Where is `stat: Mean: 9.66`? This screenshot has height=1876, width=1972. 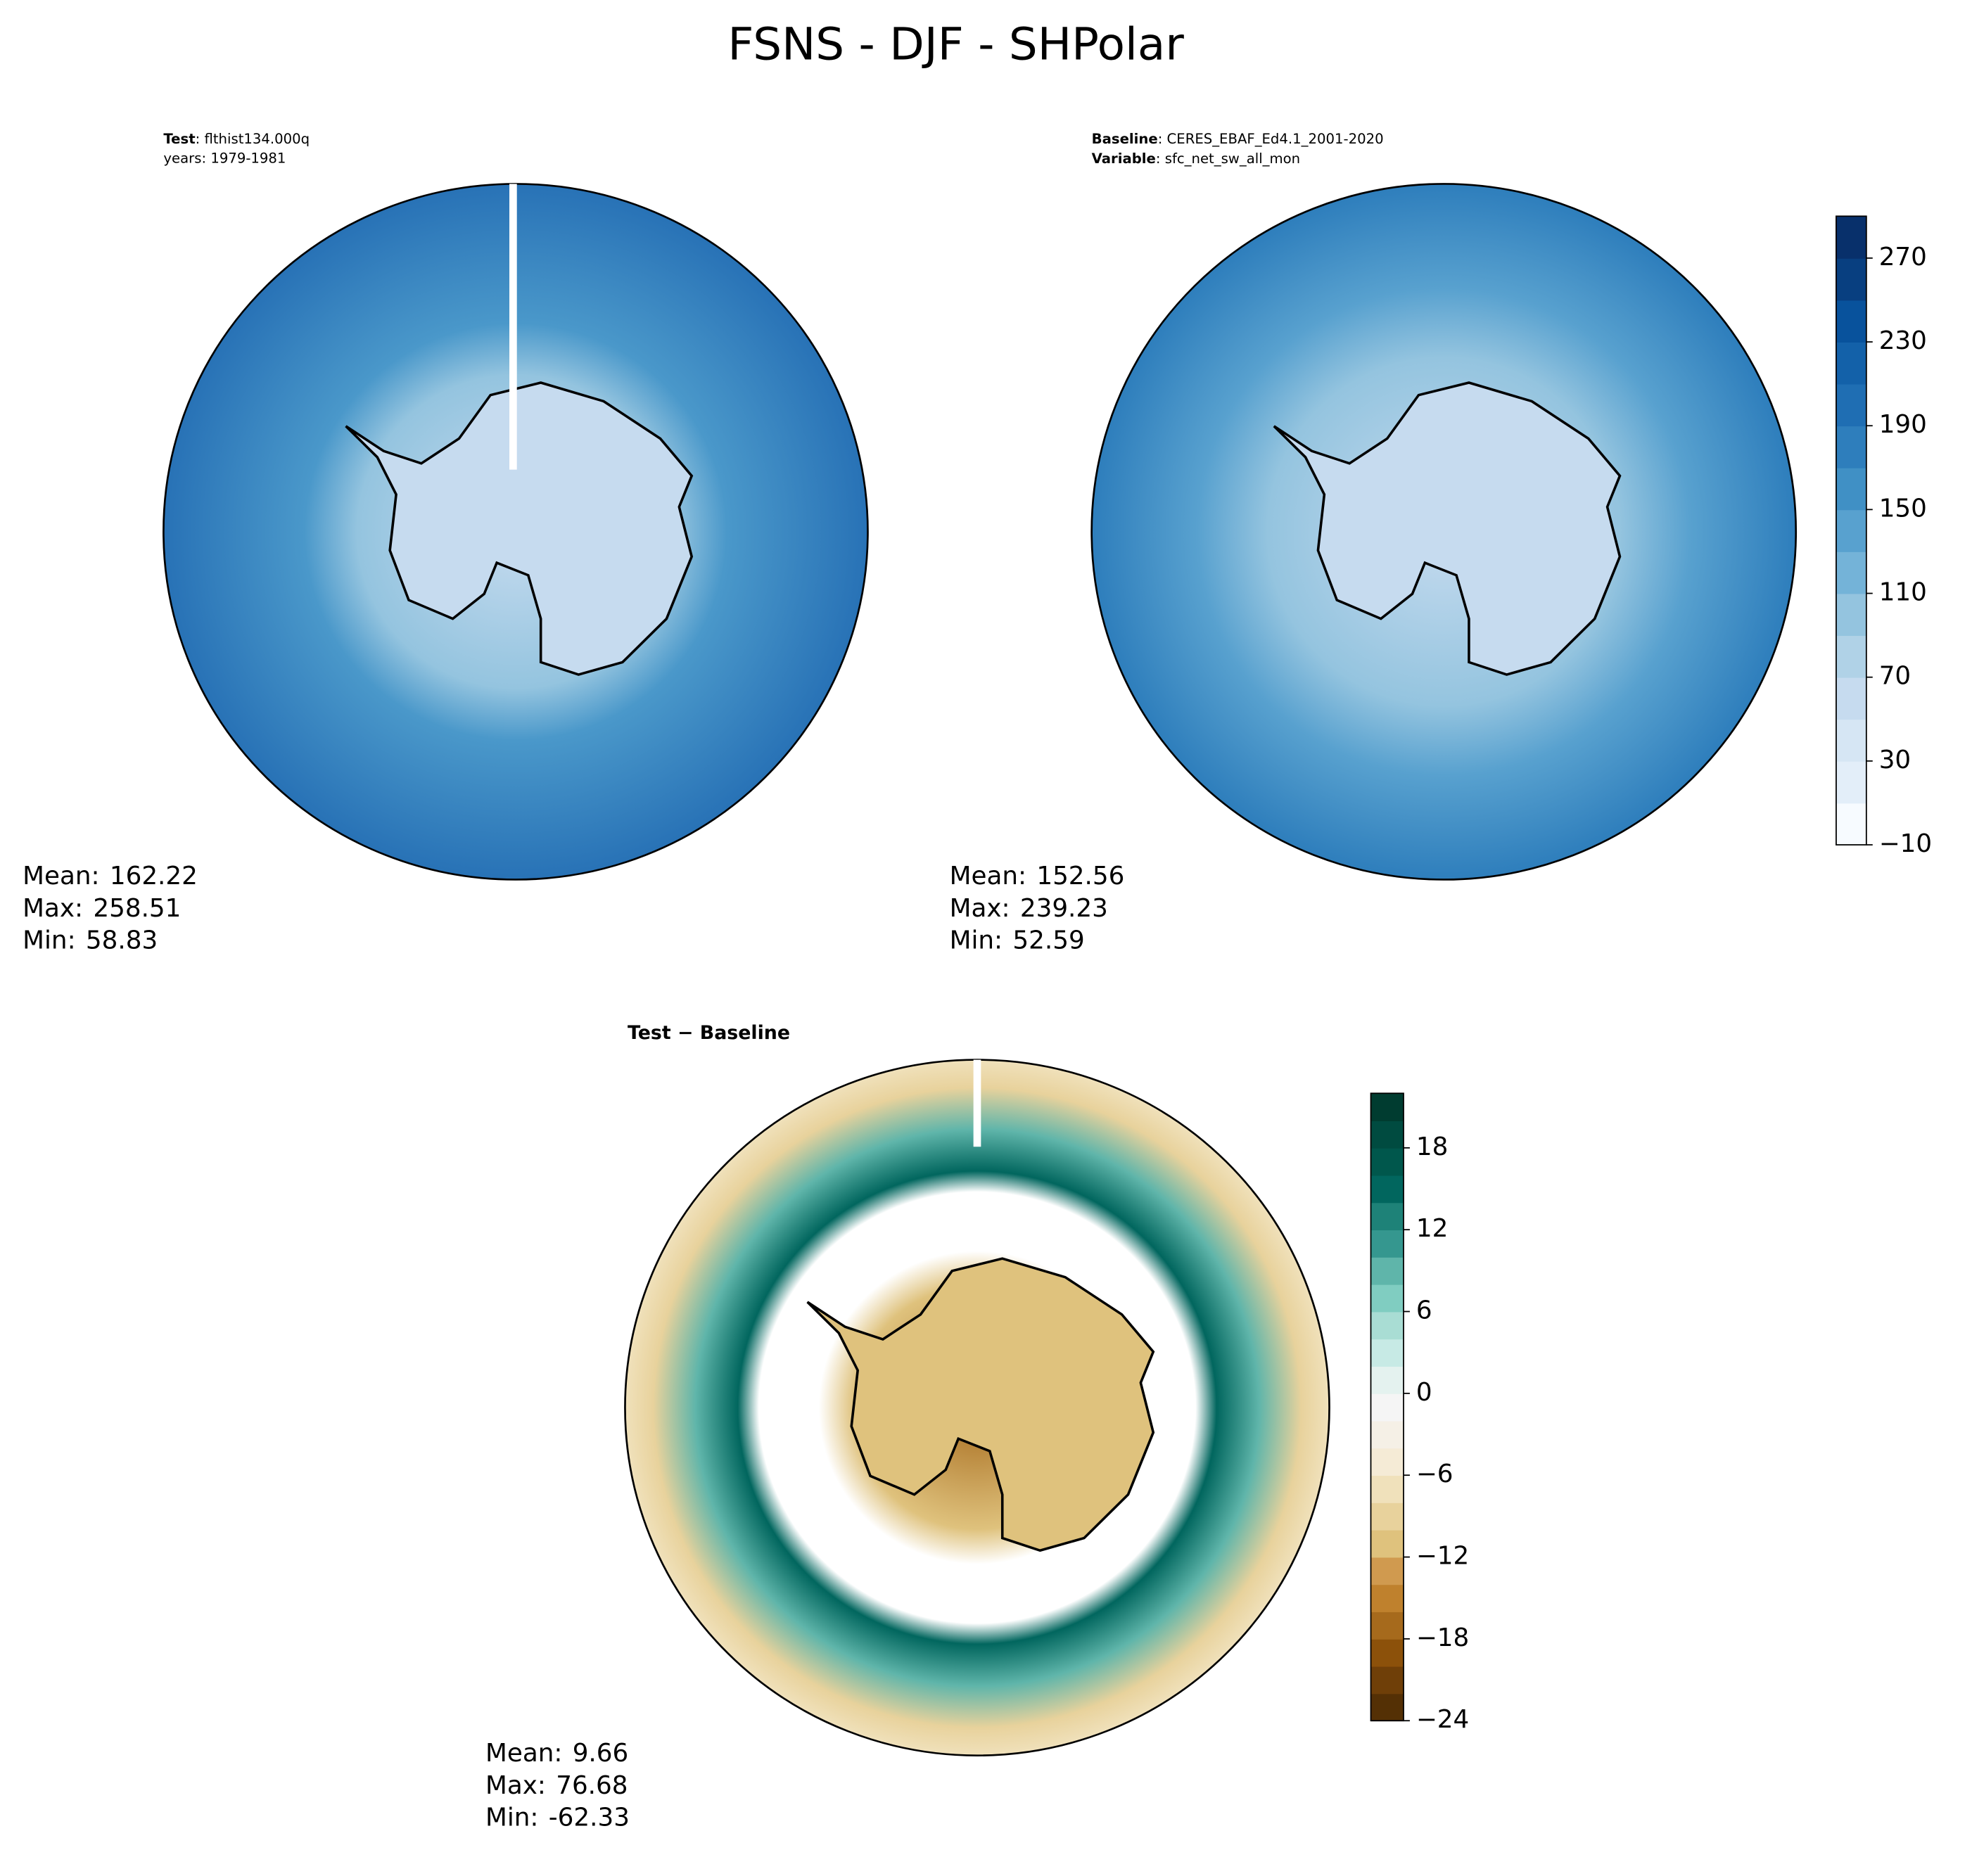
stat: Mean: 9.66 is located at coordinates (556, 1753).